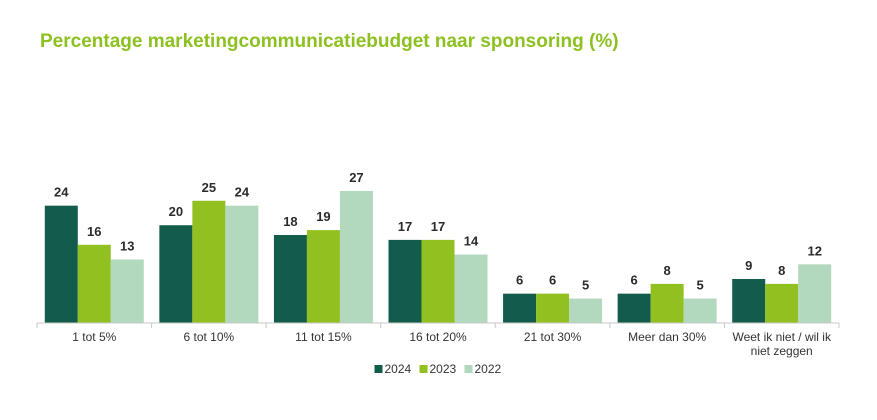 This screenshot has width=877, height=420. What do you see at coordinates (488, 369) in the screenshot?
I see `legend-label-2022: 2022` at bounding box center [488, 369].